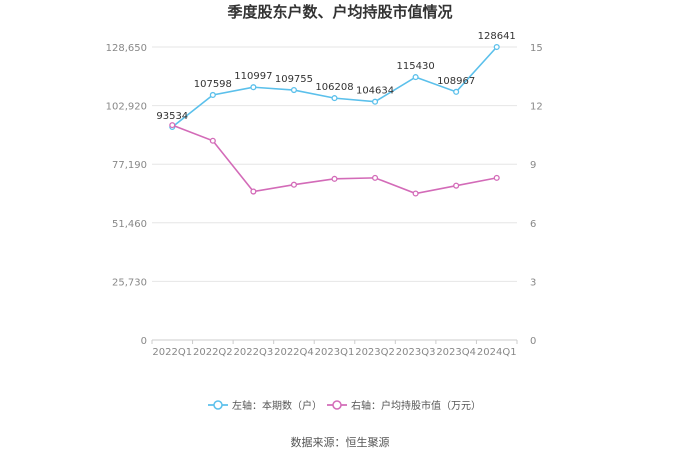 This screenshot has width=680, height=460. What do you see at coordinates (213, 352) in the screenshot?
I see `x-tick-label: 2022Q2` at bounding box center [213, 352].